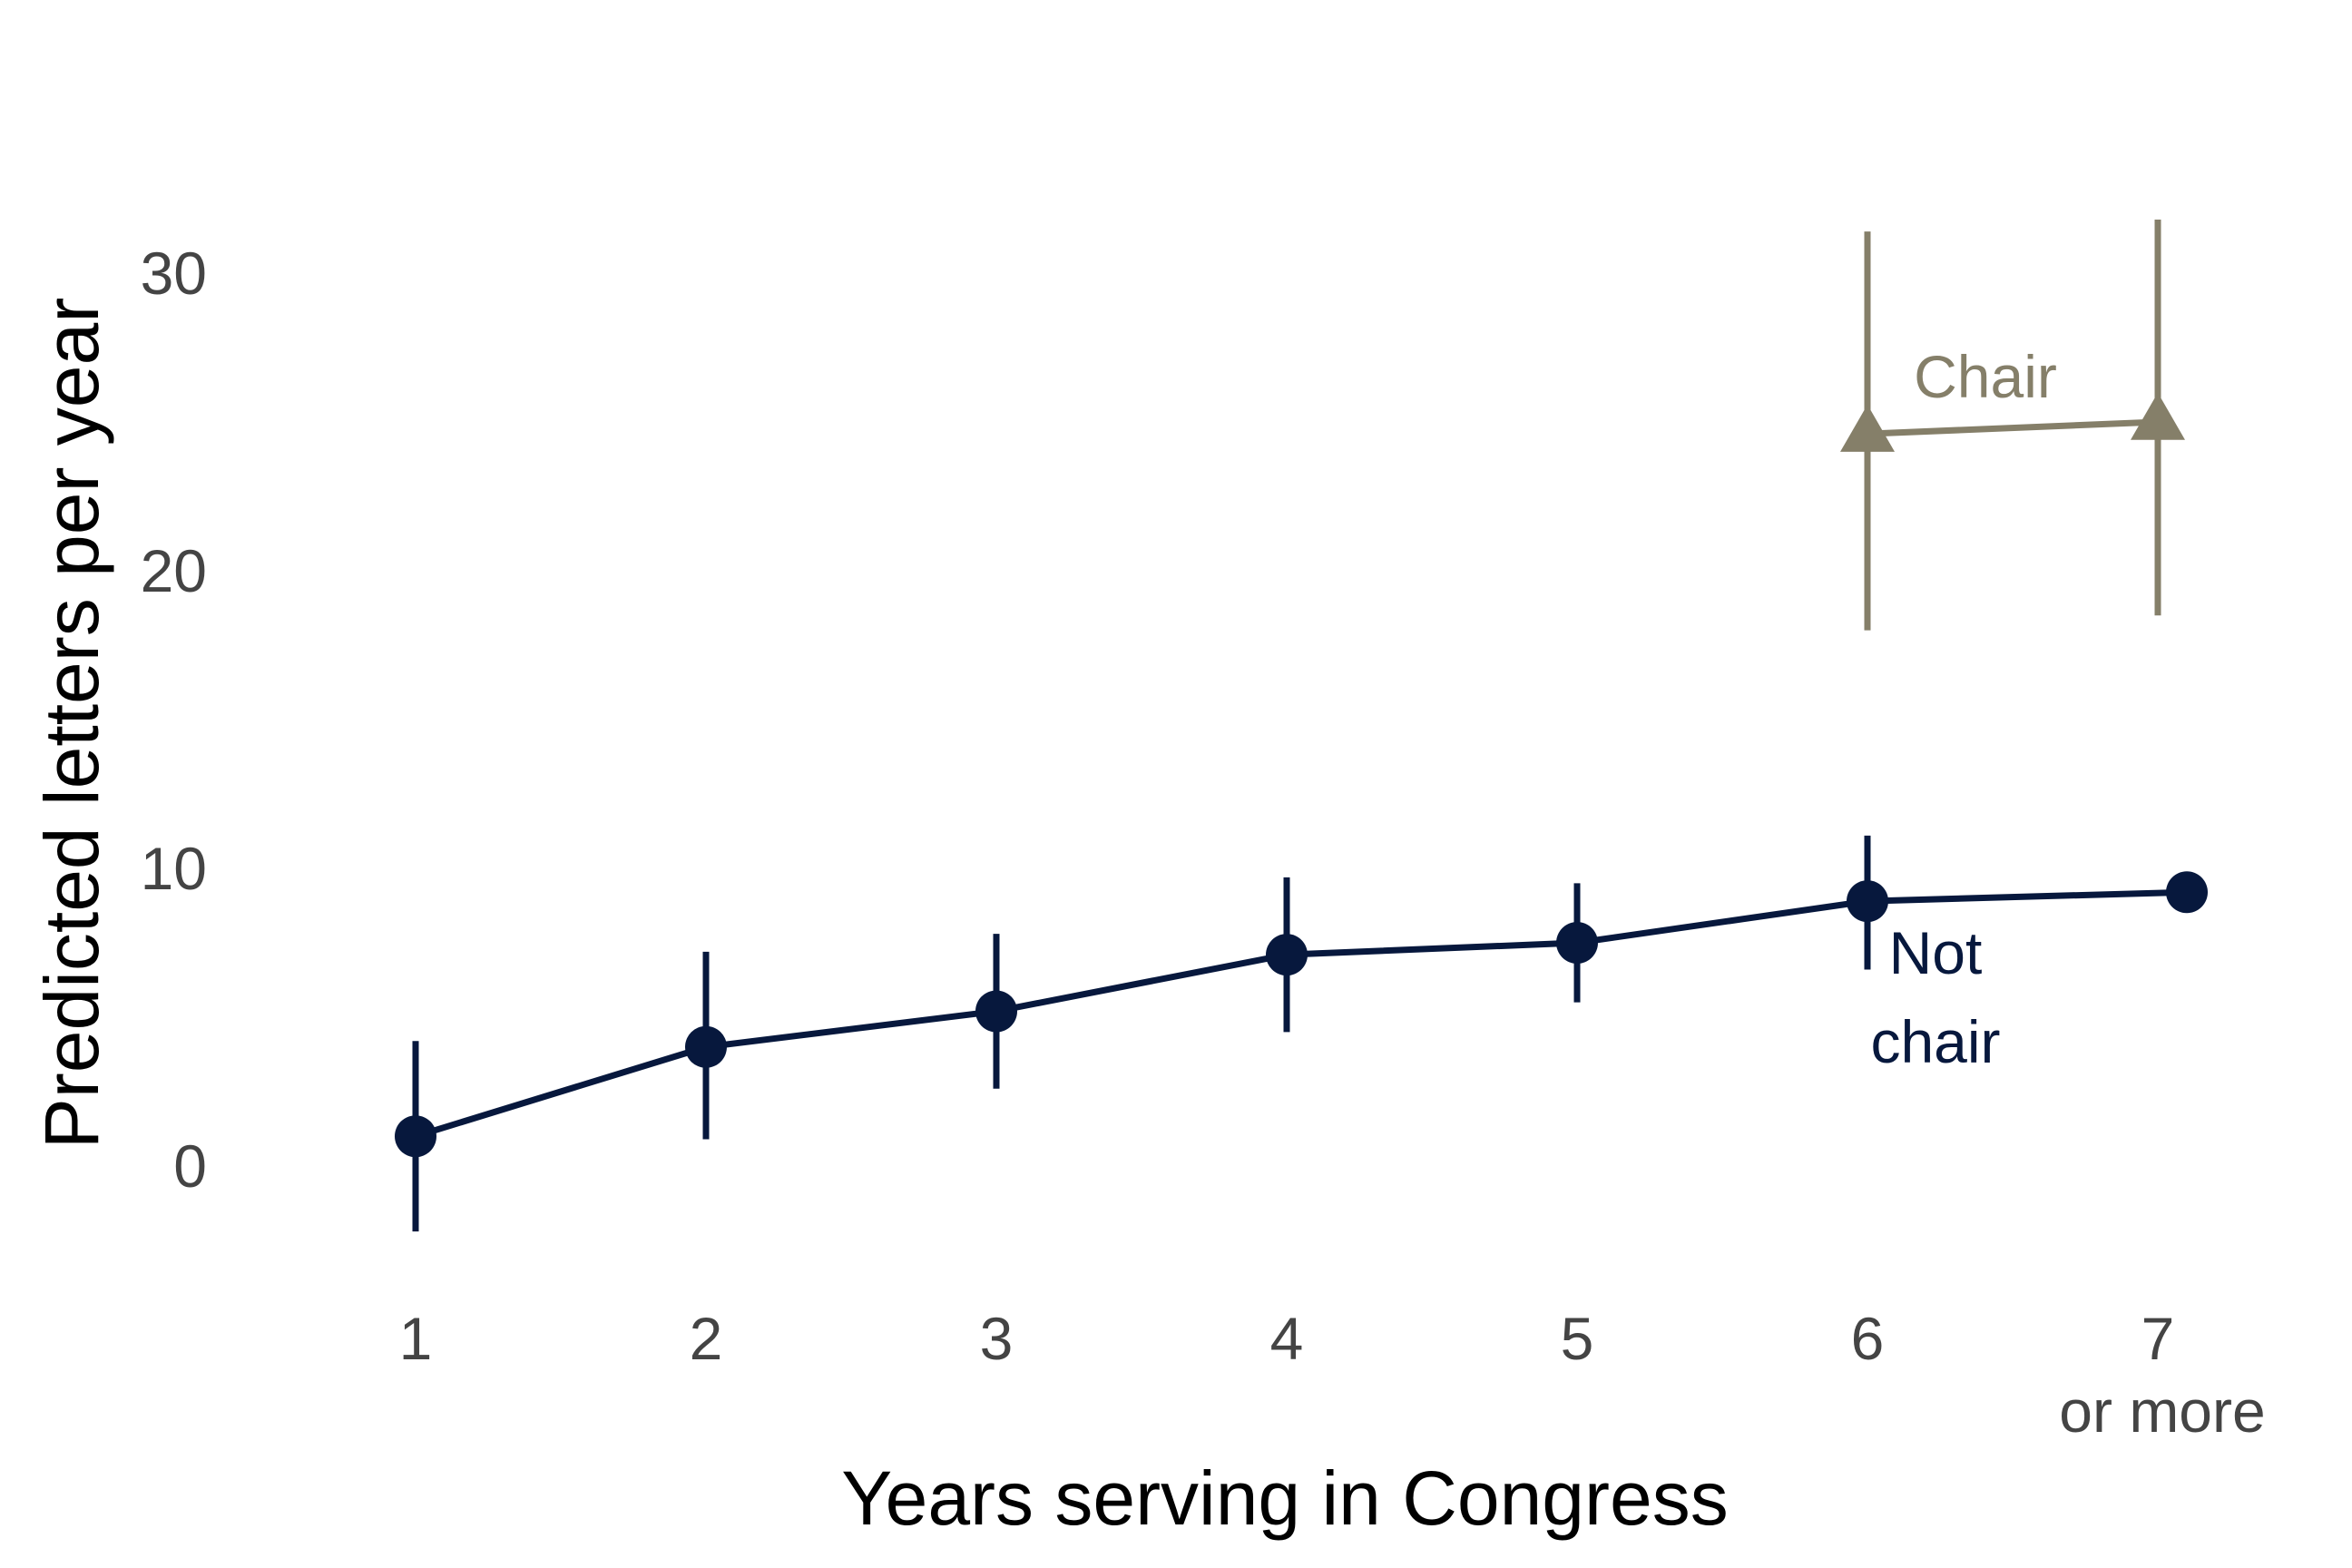  What do you see at coordinates (1577, 1338) in the screenshot?
I see `x-tick-label: 5` at bounding box center [1577, 1338].